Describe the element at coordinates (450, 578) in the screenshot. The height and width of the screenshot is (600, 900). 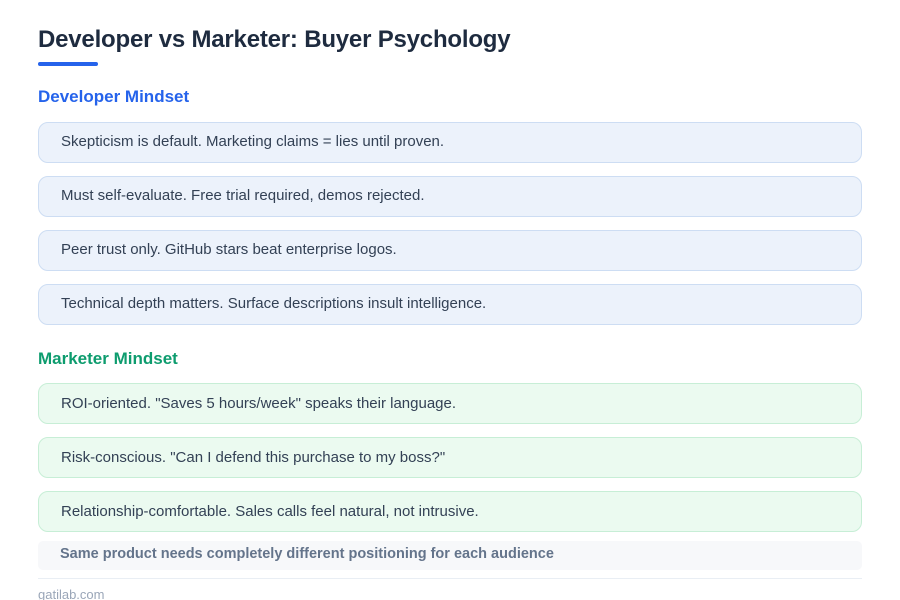
I see `footer-divider` at that location.